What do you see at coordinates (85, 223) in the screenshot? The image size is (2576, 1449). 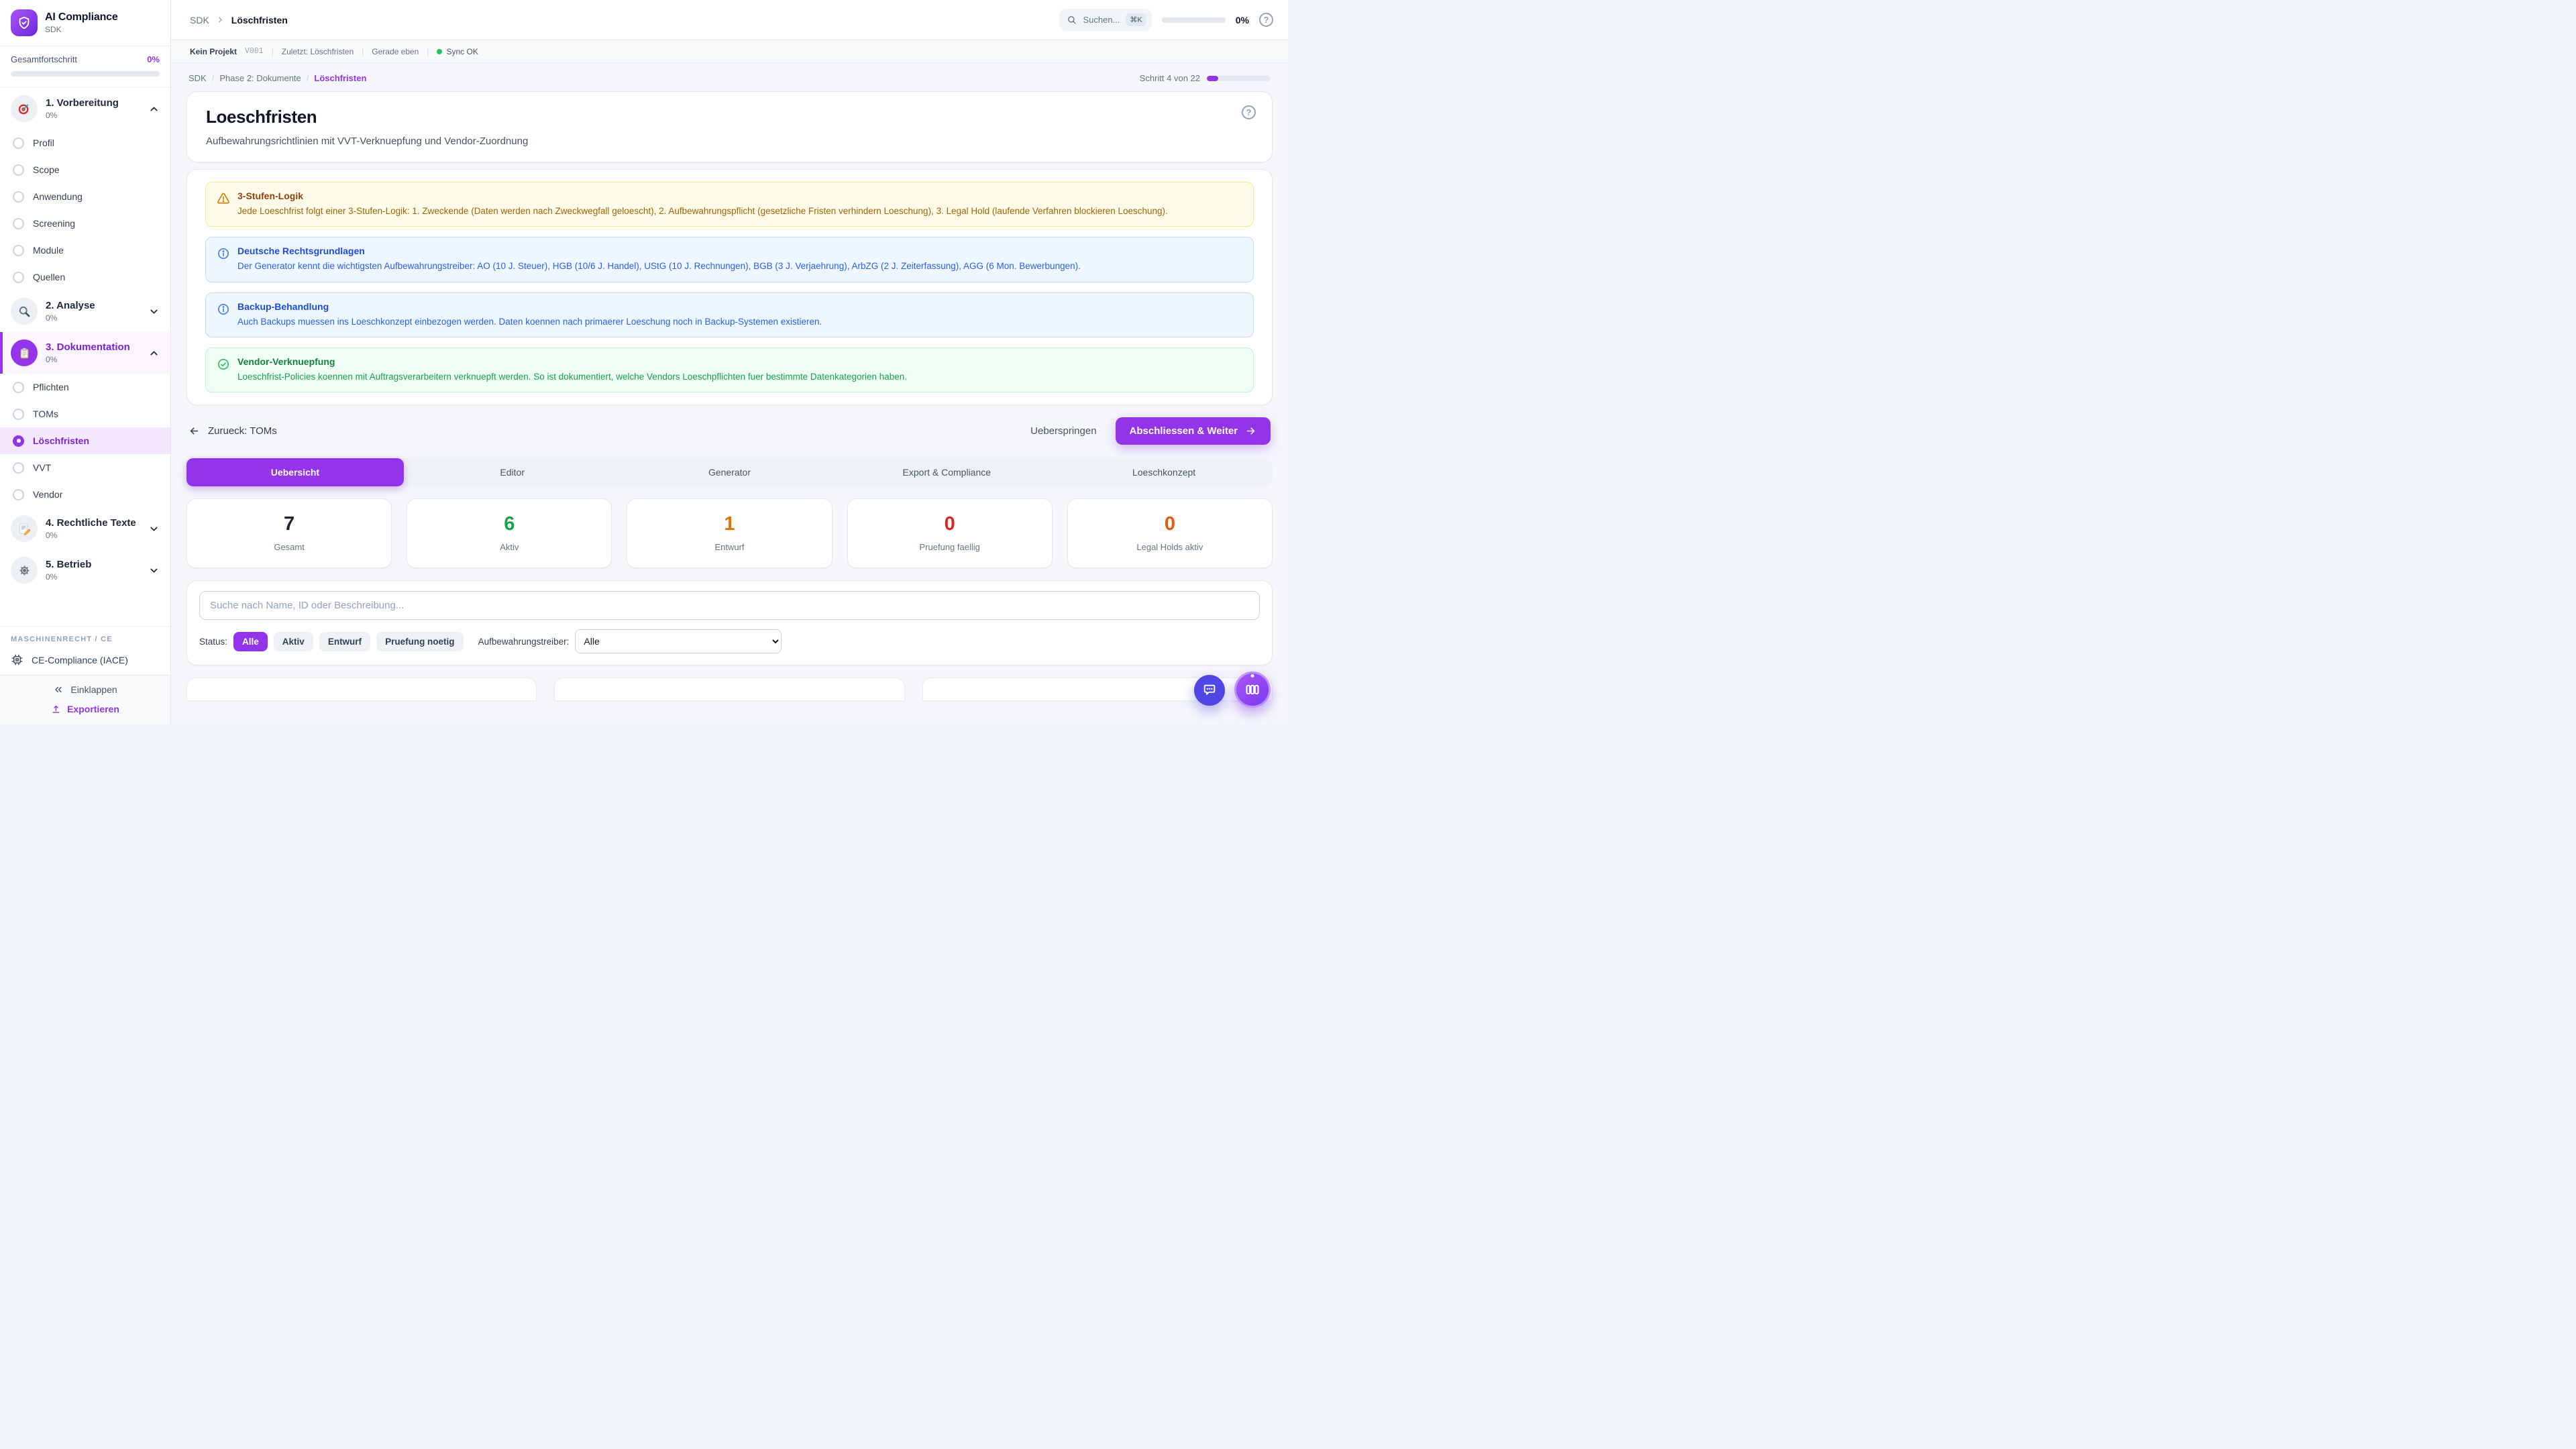 I see `sidebar-item-screening: Screening` at bounding box center [85, 223].